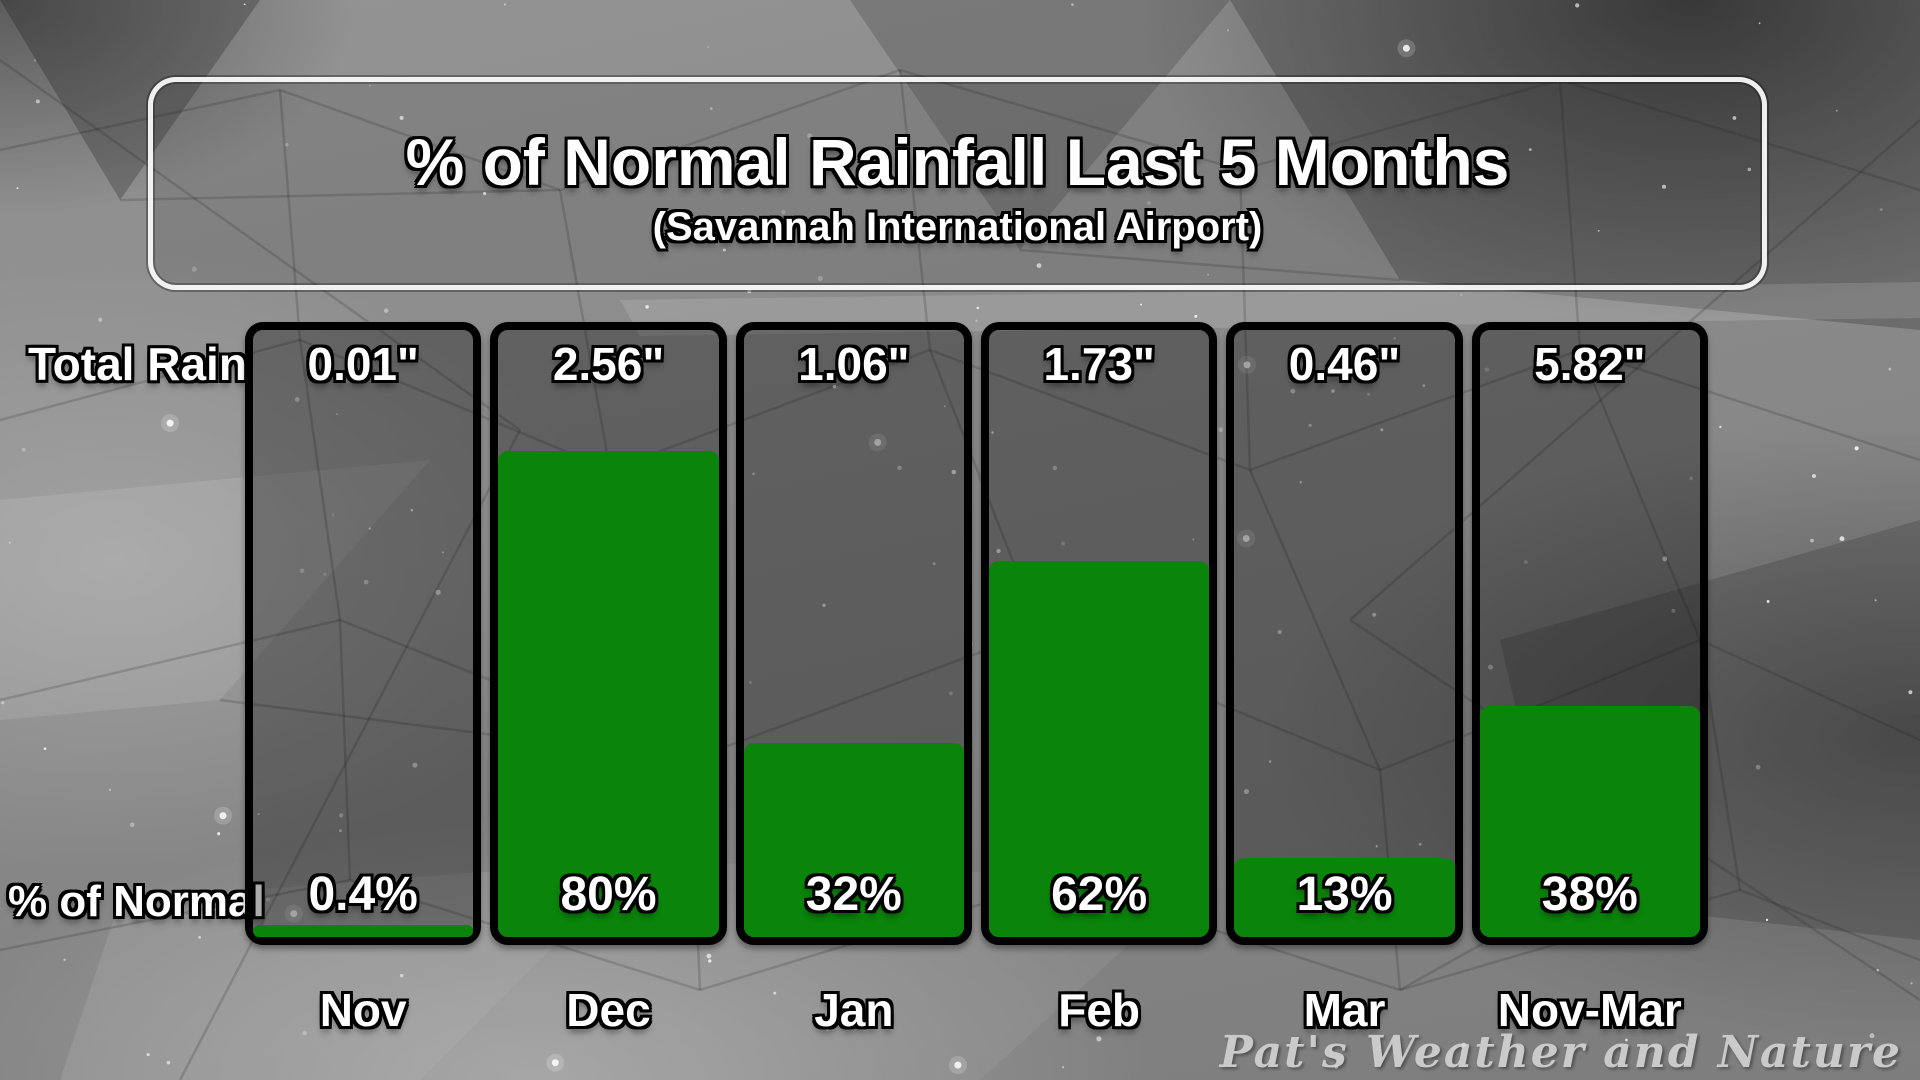 The image size is (1920, 1080). I want to click on bar-fill-jan, so click(853, 839).